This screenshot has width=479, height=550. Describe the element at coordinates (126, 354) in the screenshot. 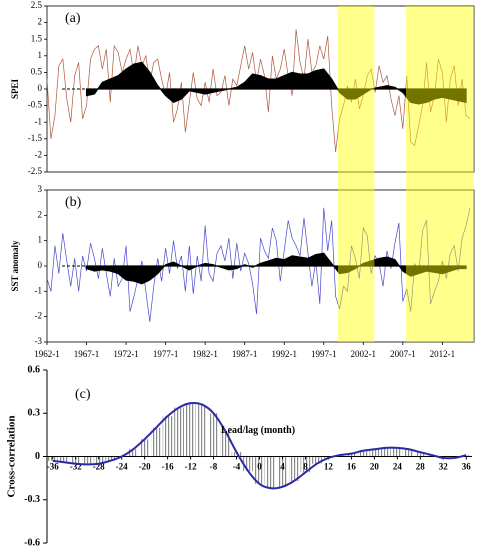

I see `x-tick-label: 1972-1` at that location.